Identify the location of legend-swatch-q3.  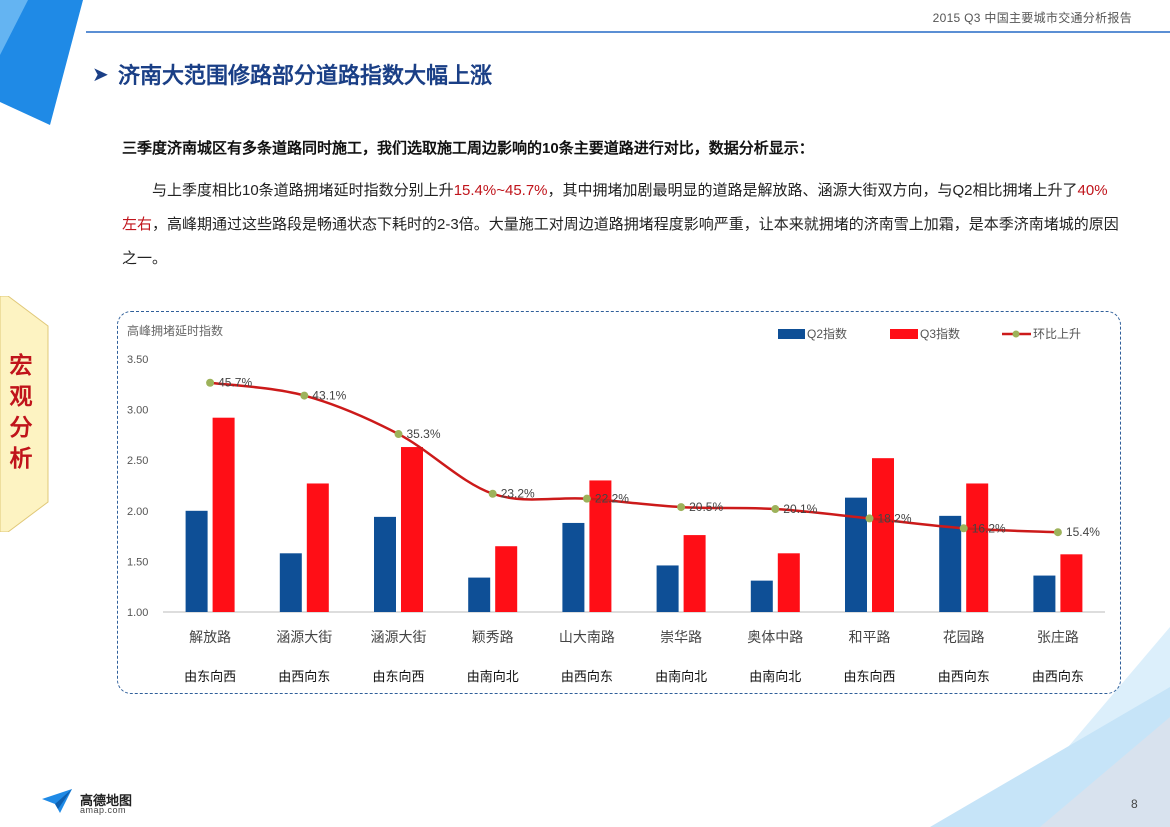
(904, 334).